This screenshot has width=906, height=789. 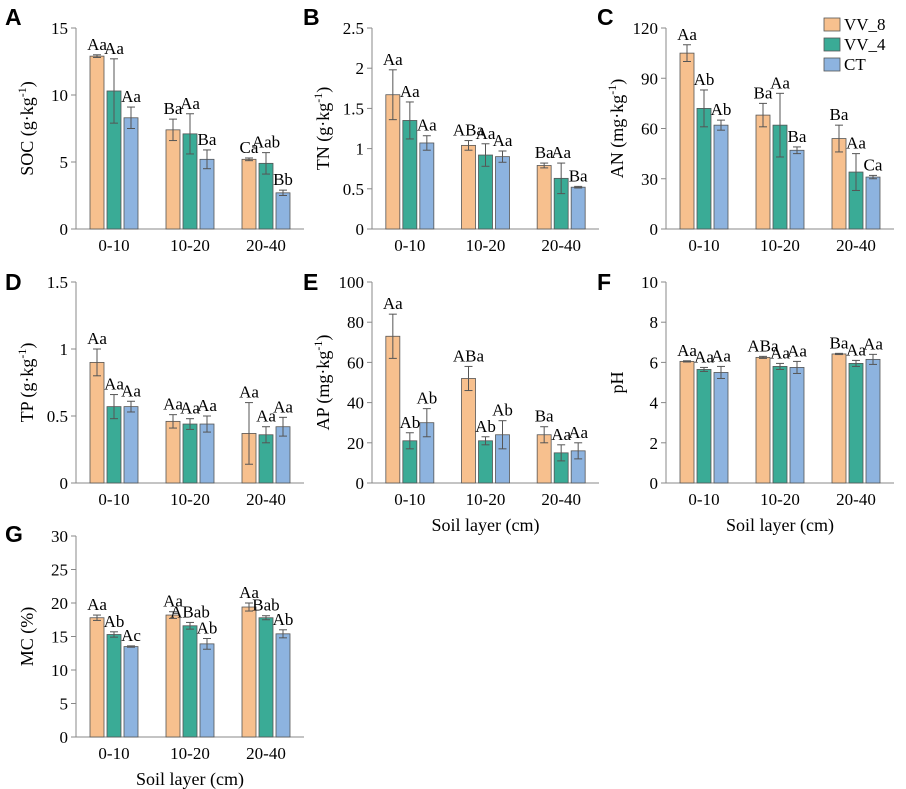 What do you see at coordinates (654, 322) in the screenshot?
I see `y-tick-label: 8` at bounding box center [654, 322].